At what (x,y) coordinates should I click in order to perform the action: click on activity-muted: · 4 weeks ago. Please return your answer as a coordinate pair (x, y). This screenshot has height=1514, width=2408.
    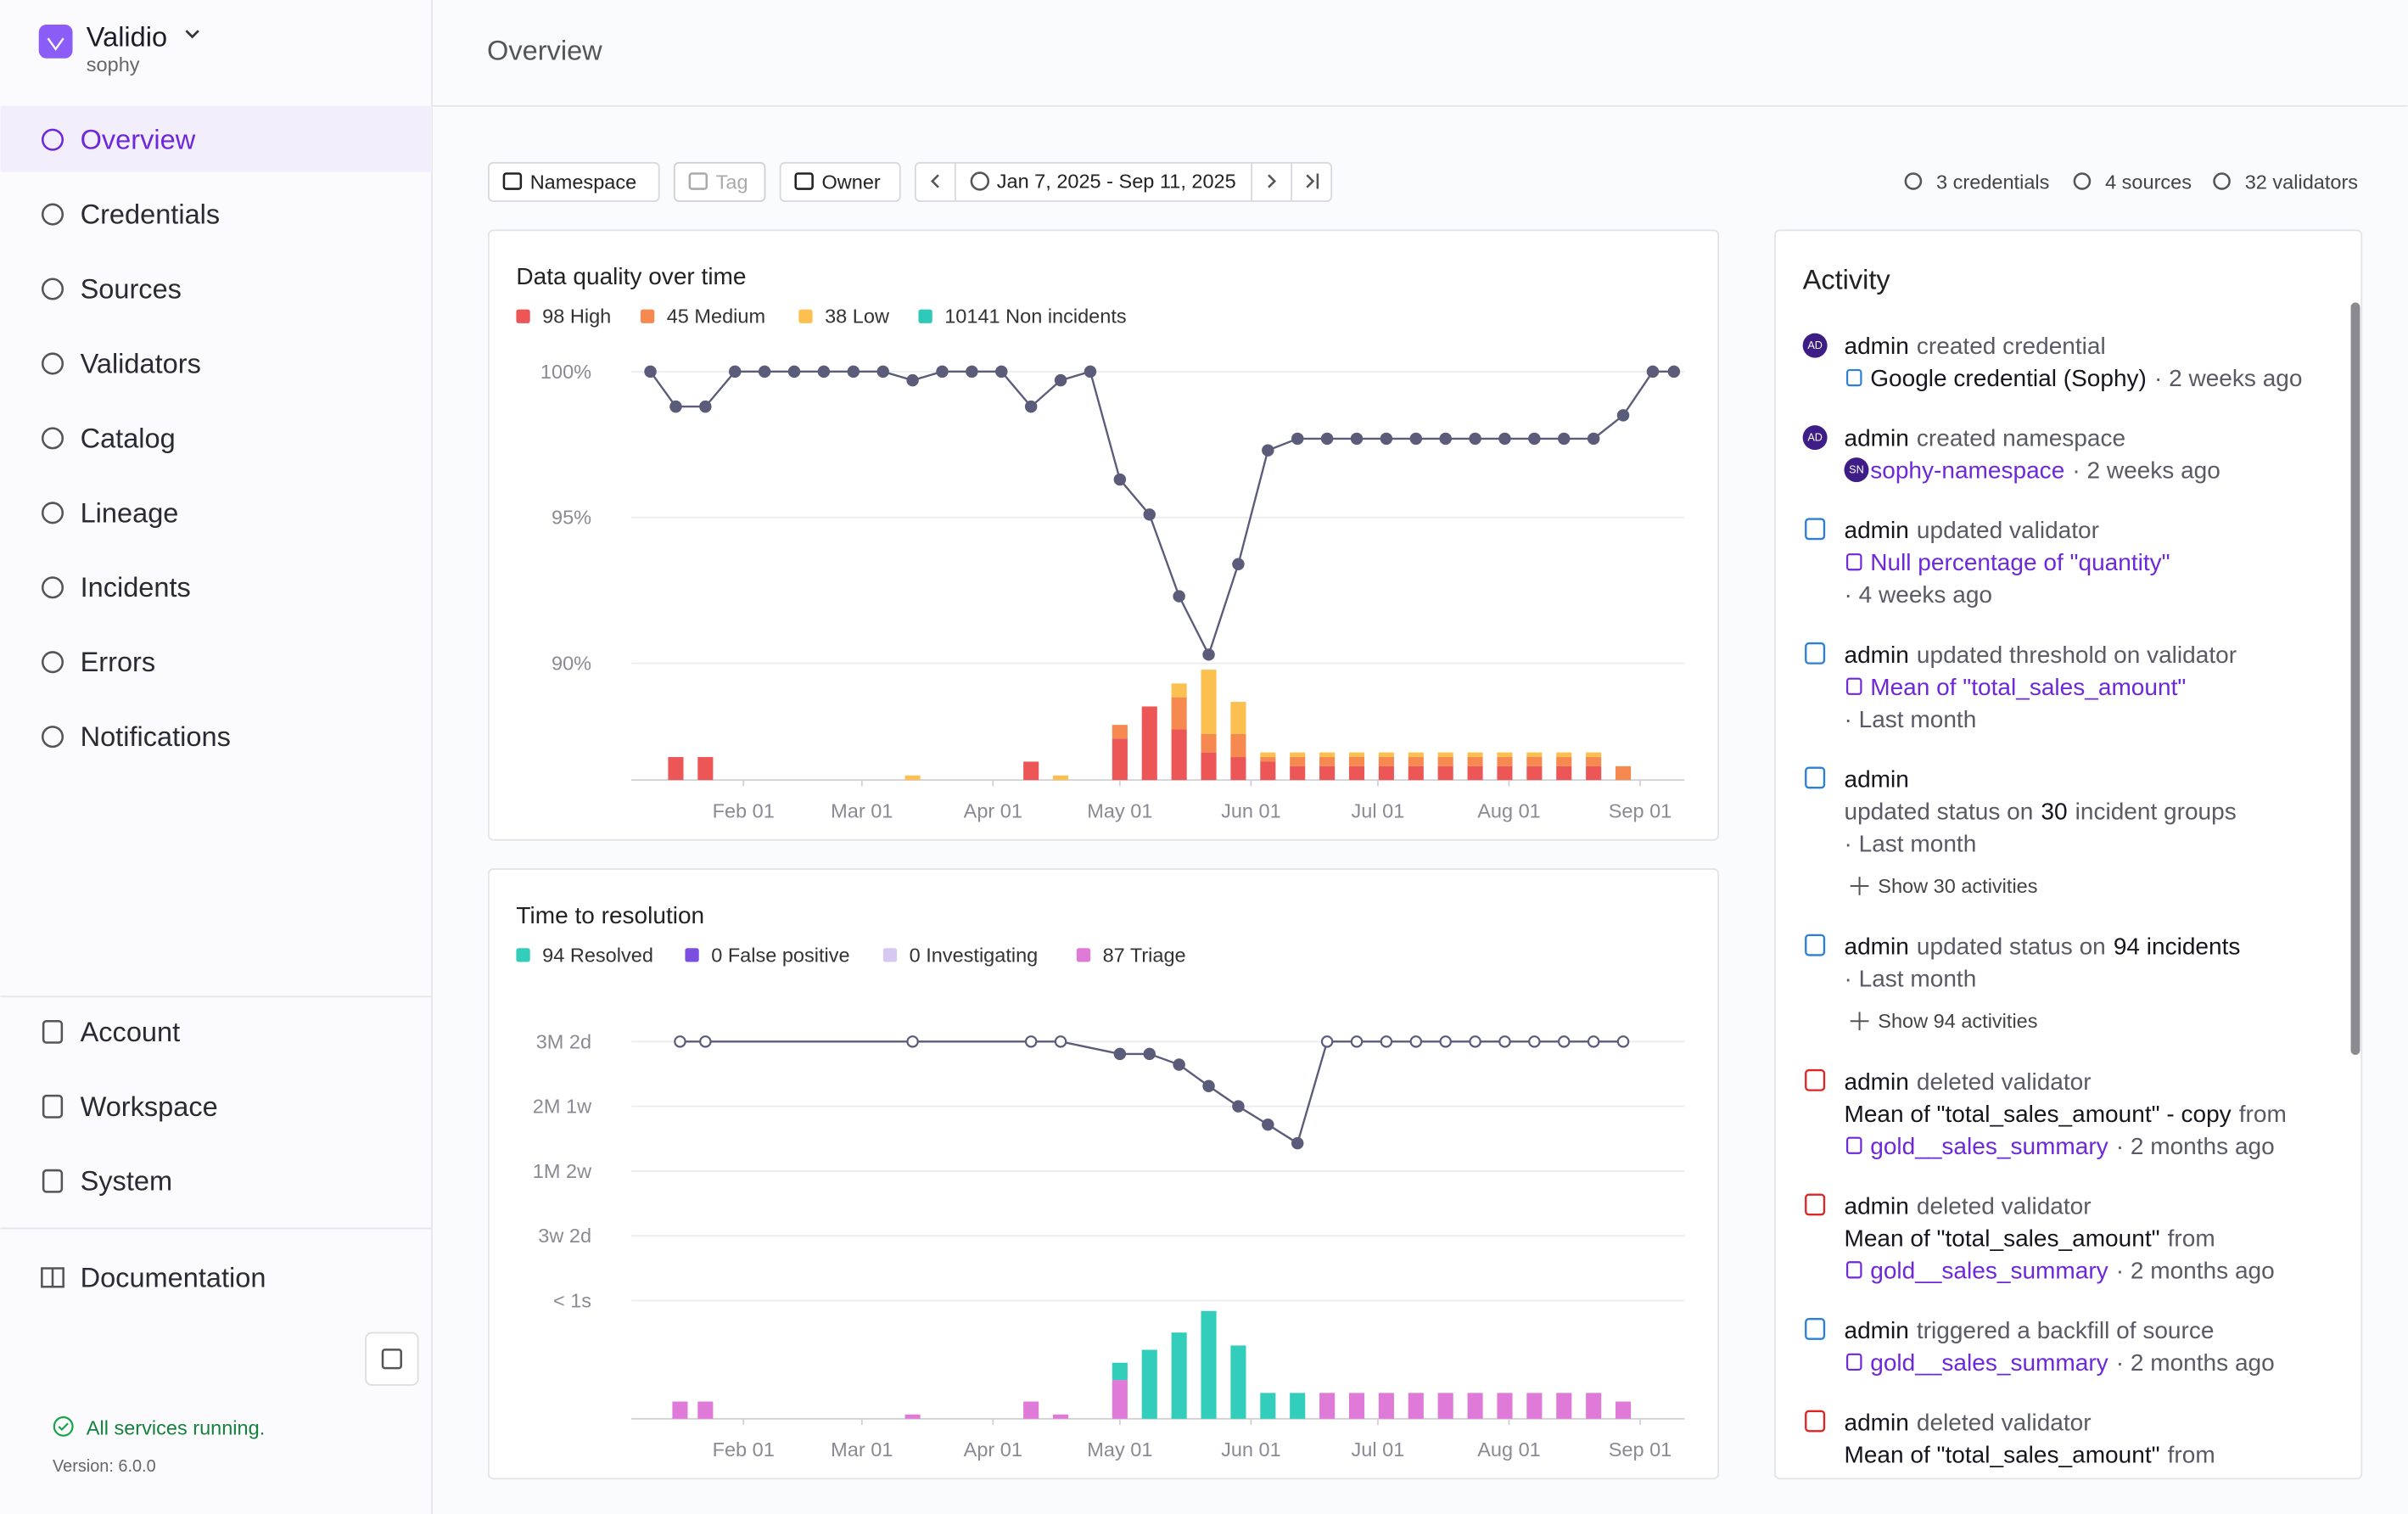
    Looking at the image, I should click on (1918, 594).